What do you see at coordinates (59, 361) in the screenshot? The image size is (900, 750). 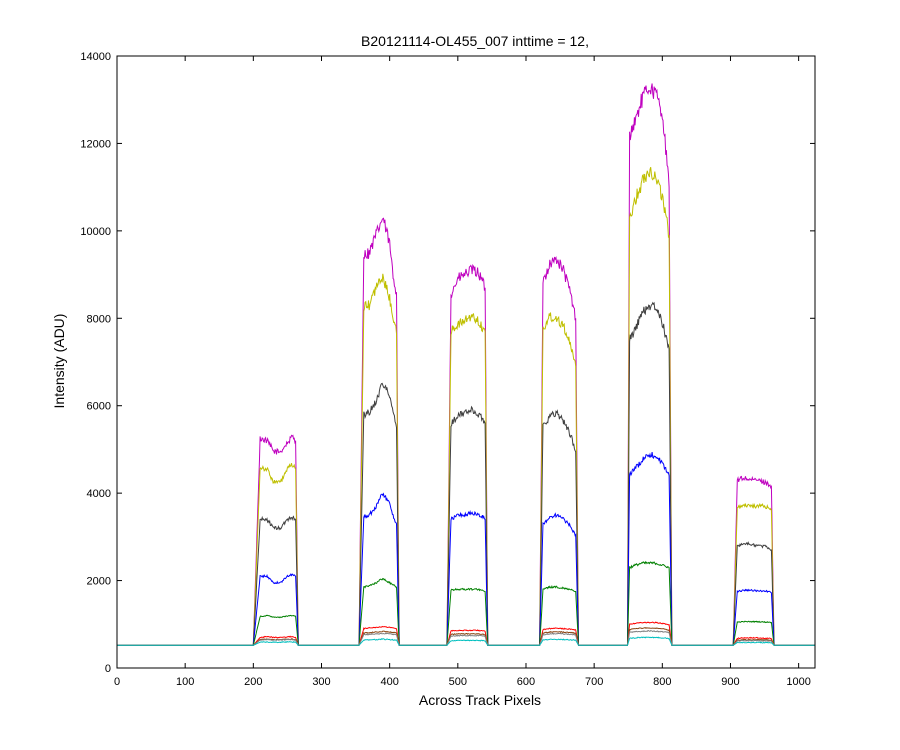 I see `y-axis-title: Intensity (ADU)` at bounding box center [59, 361].